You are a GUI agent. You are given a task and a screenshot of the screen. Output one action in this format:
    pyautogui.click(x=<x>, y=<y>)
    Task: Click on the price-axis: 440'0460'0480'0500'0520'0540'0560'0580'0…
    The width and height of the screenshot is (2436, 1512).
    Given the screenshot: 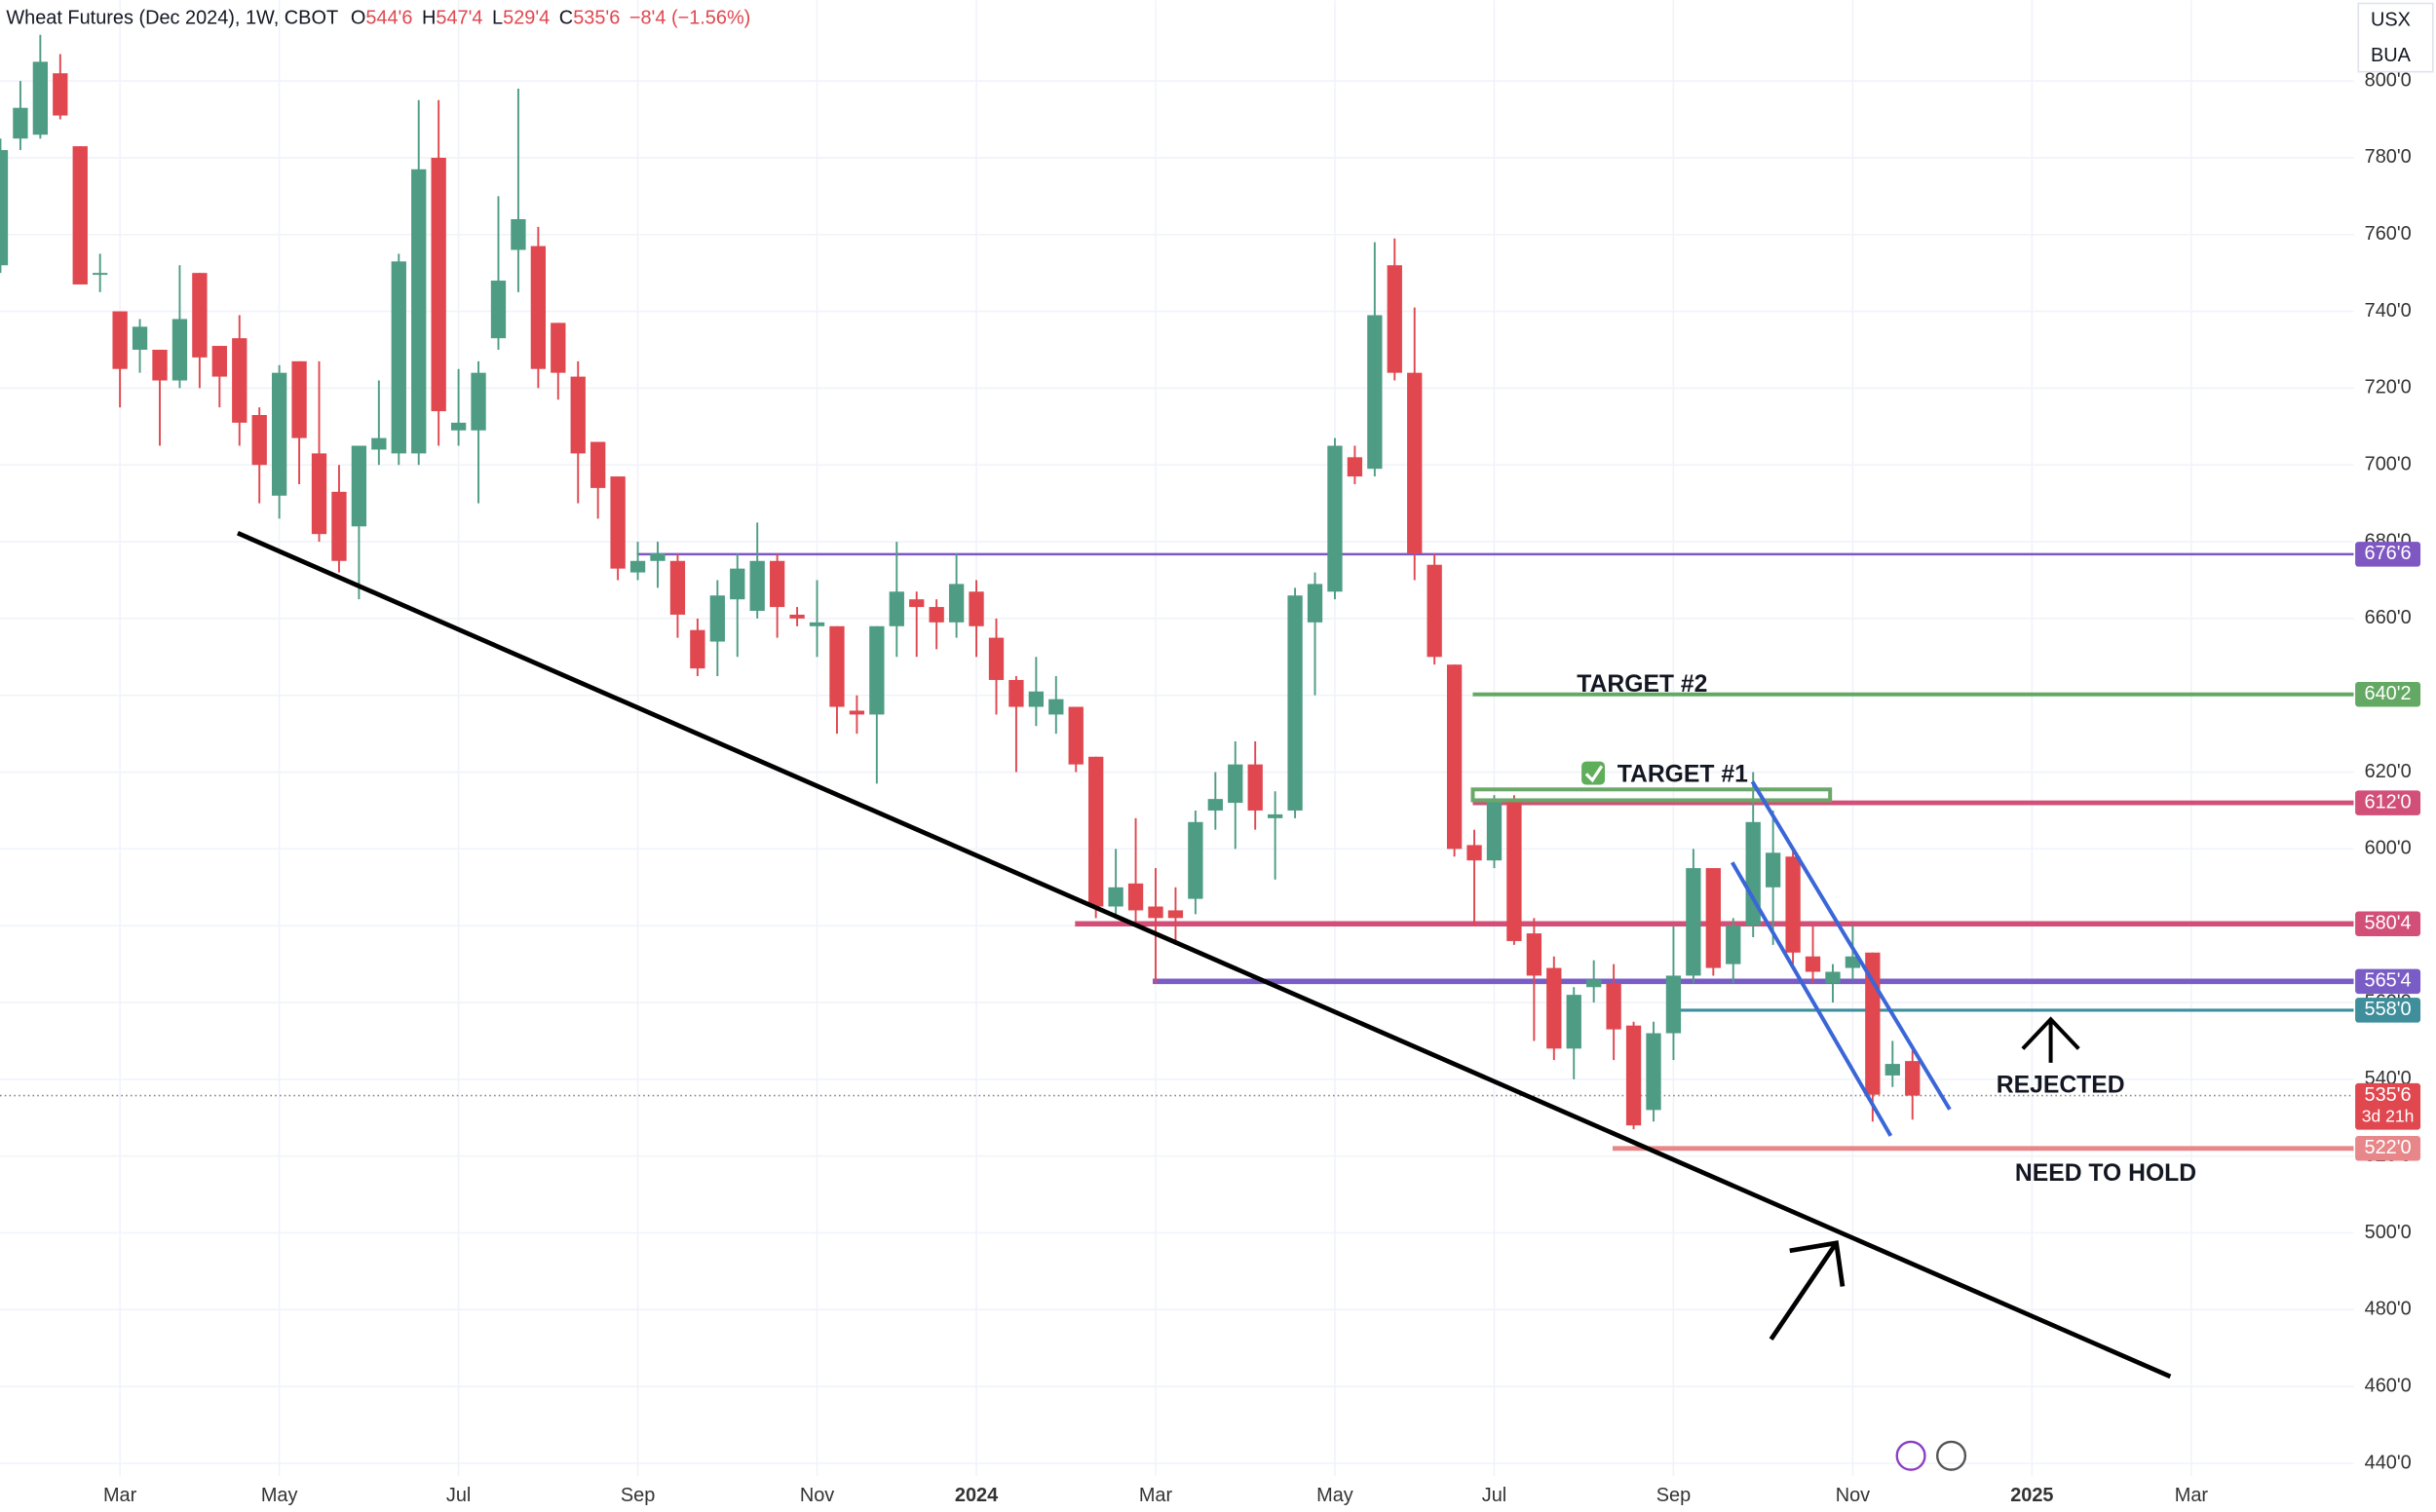 What is the action you would take?
    pyautogui.click(x=2394, y=756)
    